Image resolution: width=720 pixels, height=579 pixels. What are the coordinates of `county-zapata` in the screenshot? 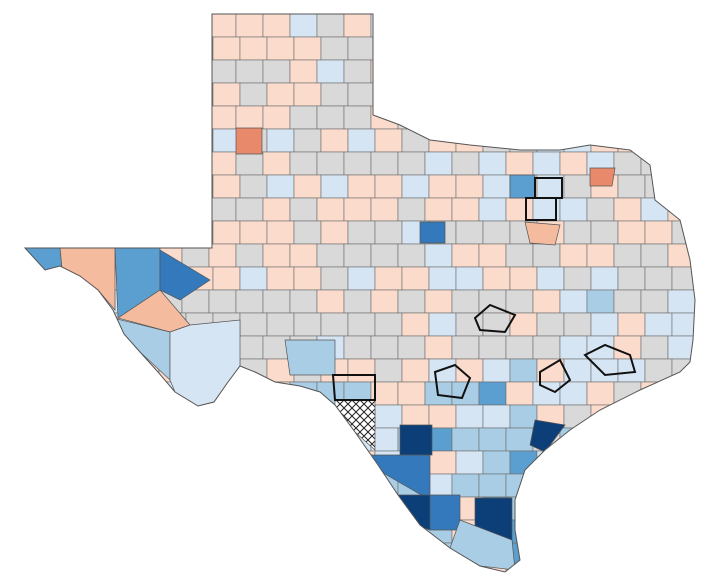 It's located at (395, 477).